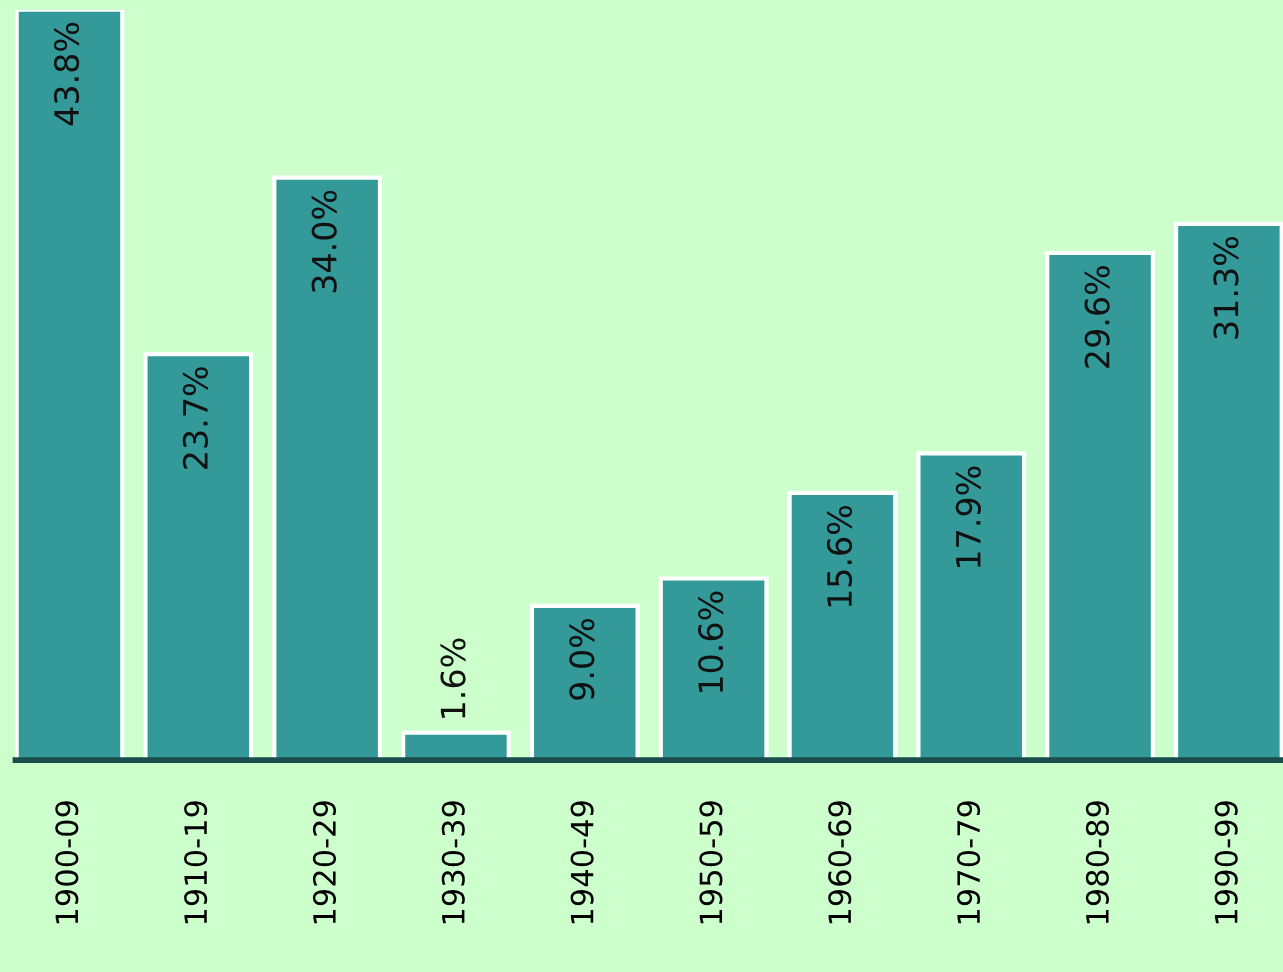 This screenshot has width=1283, height=972. Describe the element at coordinates (582, 659) in the screenshot. I see `data-label: 9.0%` at that location.